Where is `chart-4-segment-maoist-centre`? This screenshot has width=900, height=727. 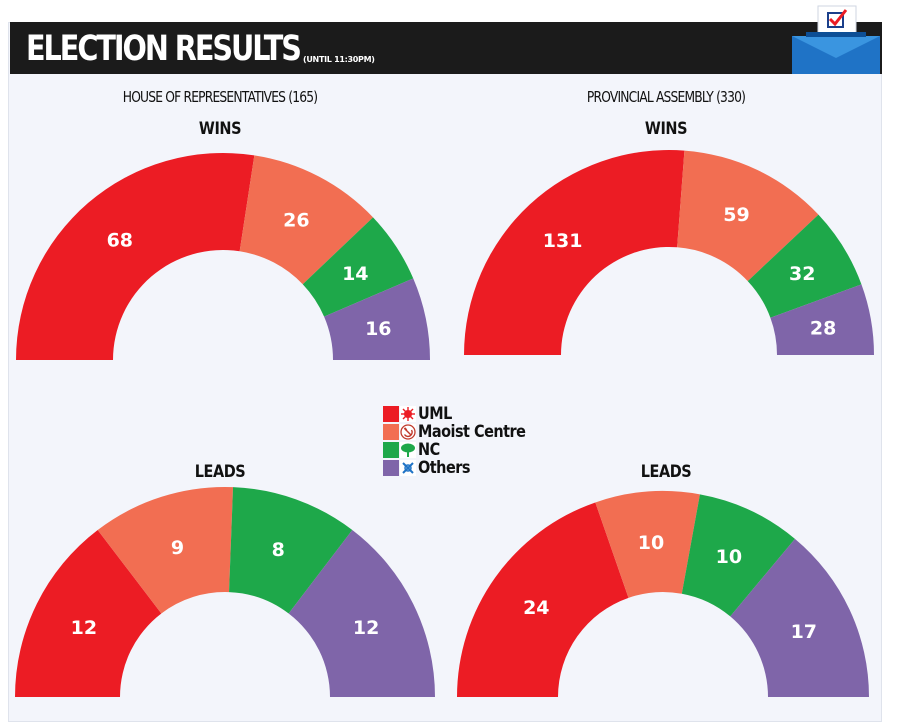
chart-4-segment-maoist-centre is located at coordinates (647, 544).